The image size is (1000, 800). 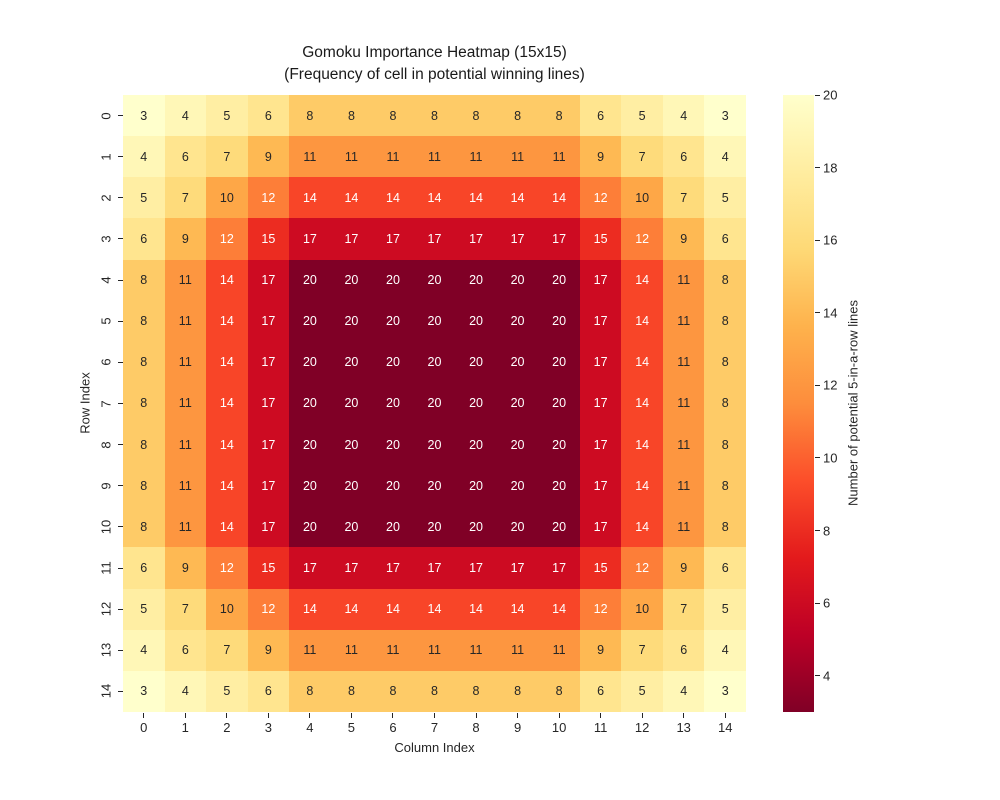 What do you see at coordinates (185, 727) in the screenshot?
I see `x-tick-label: 1` at bounding box center [185, 727].